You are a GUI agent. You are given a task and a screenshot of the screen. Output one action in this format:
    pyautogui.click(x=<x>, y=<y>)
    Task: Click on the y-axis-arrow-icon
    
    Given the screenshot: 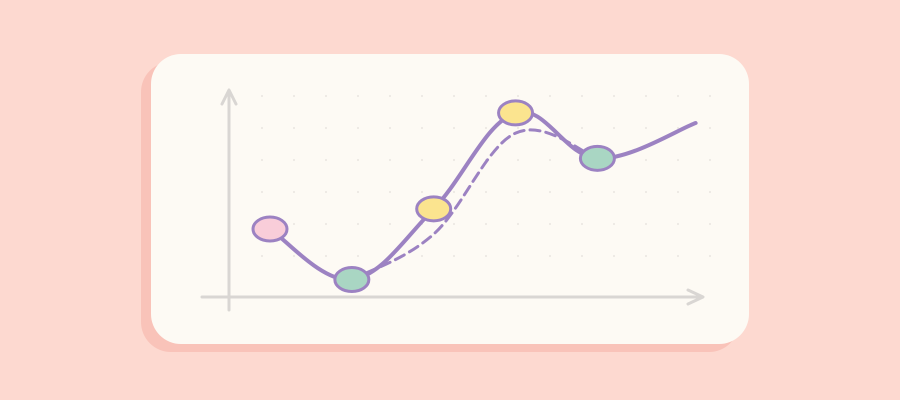 What is the action you would take?
    pyautogui.click(x=229, y=97)
    